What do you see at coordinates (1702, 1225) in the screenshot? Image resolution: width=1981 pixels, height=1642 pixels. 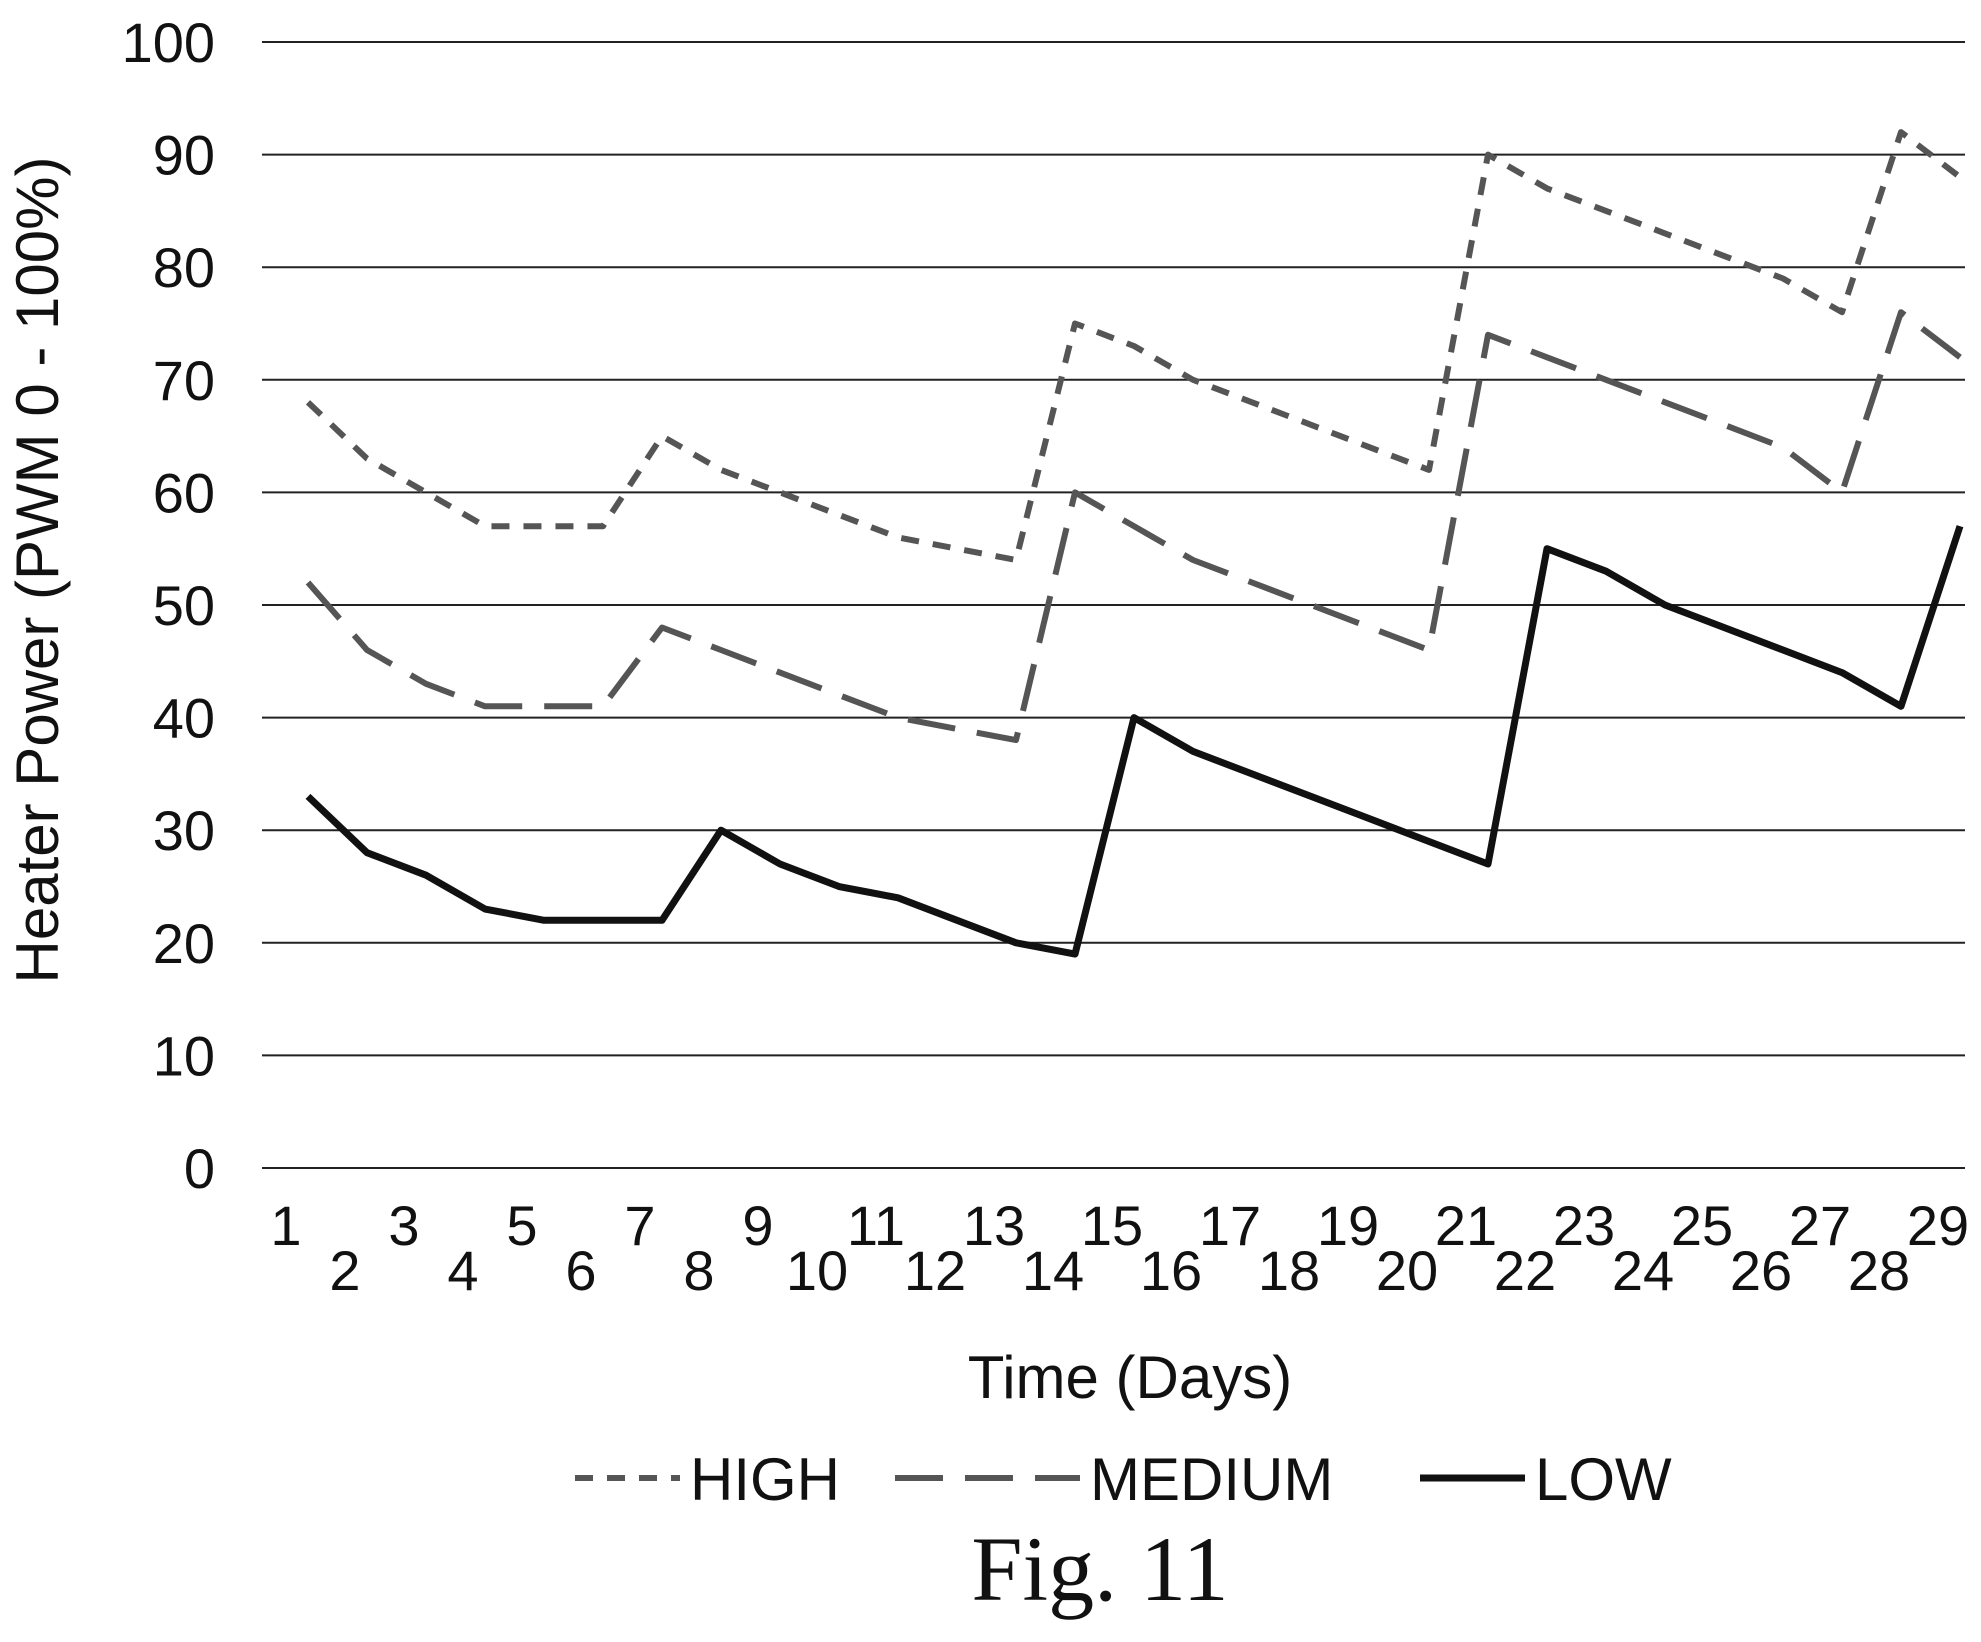 I see `x-tick-label: 25` at bounding box center [1702, 1225].